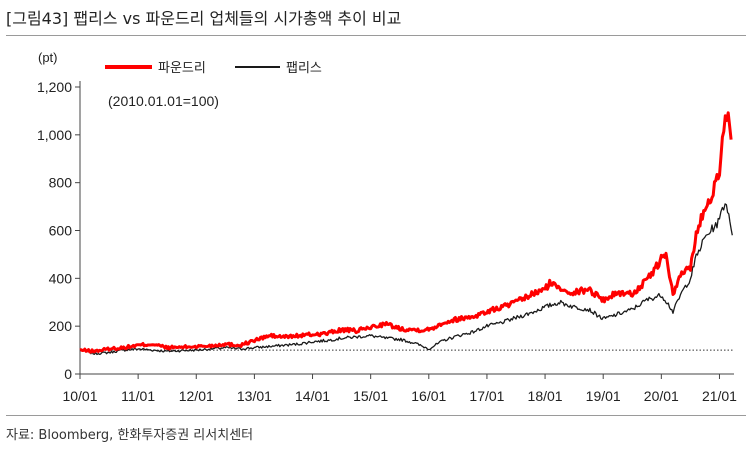  Describe the element at coordinates (163, 101) in the screenshot. I see `base-date-note: (2010.01.01=100)` at that location.